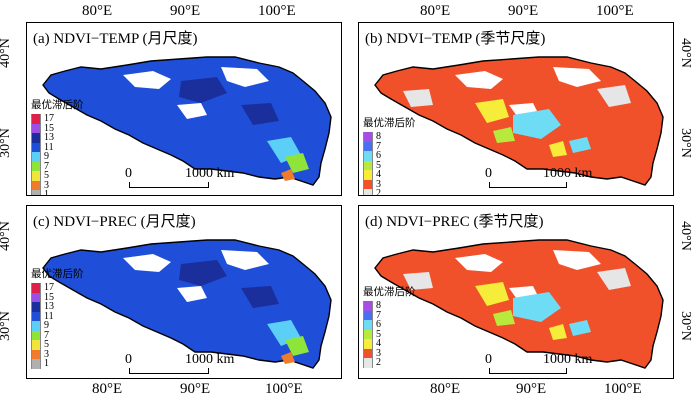  What do you see at coordinates (435, 11) in the screenshot?
I see `lon-label-top-80-right: 80°E` at bounding box center [435, 11].